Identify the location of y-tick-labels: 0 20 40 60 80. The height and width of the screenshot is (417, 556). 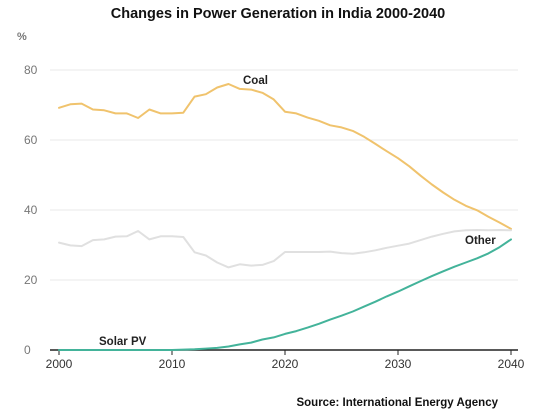
(31, 210).